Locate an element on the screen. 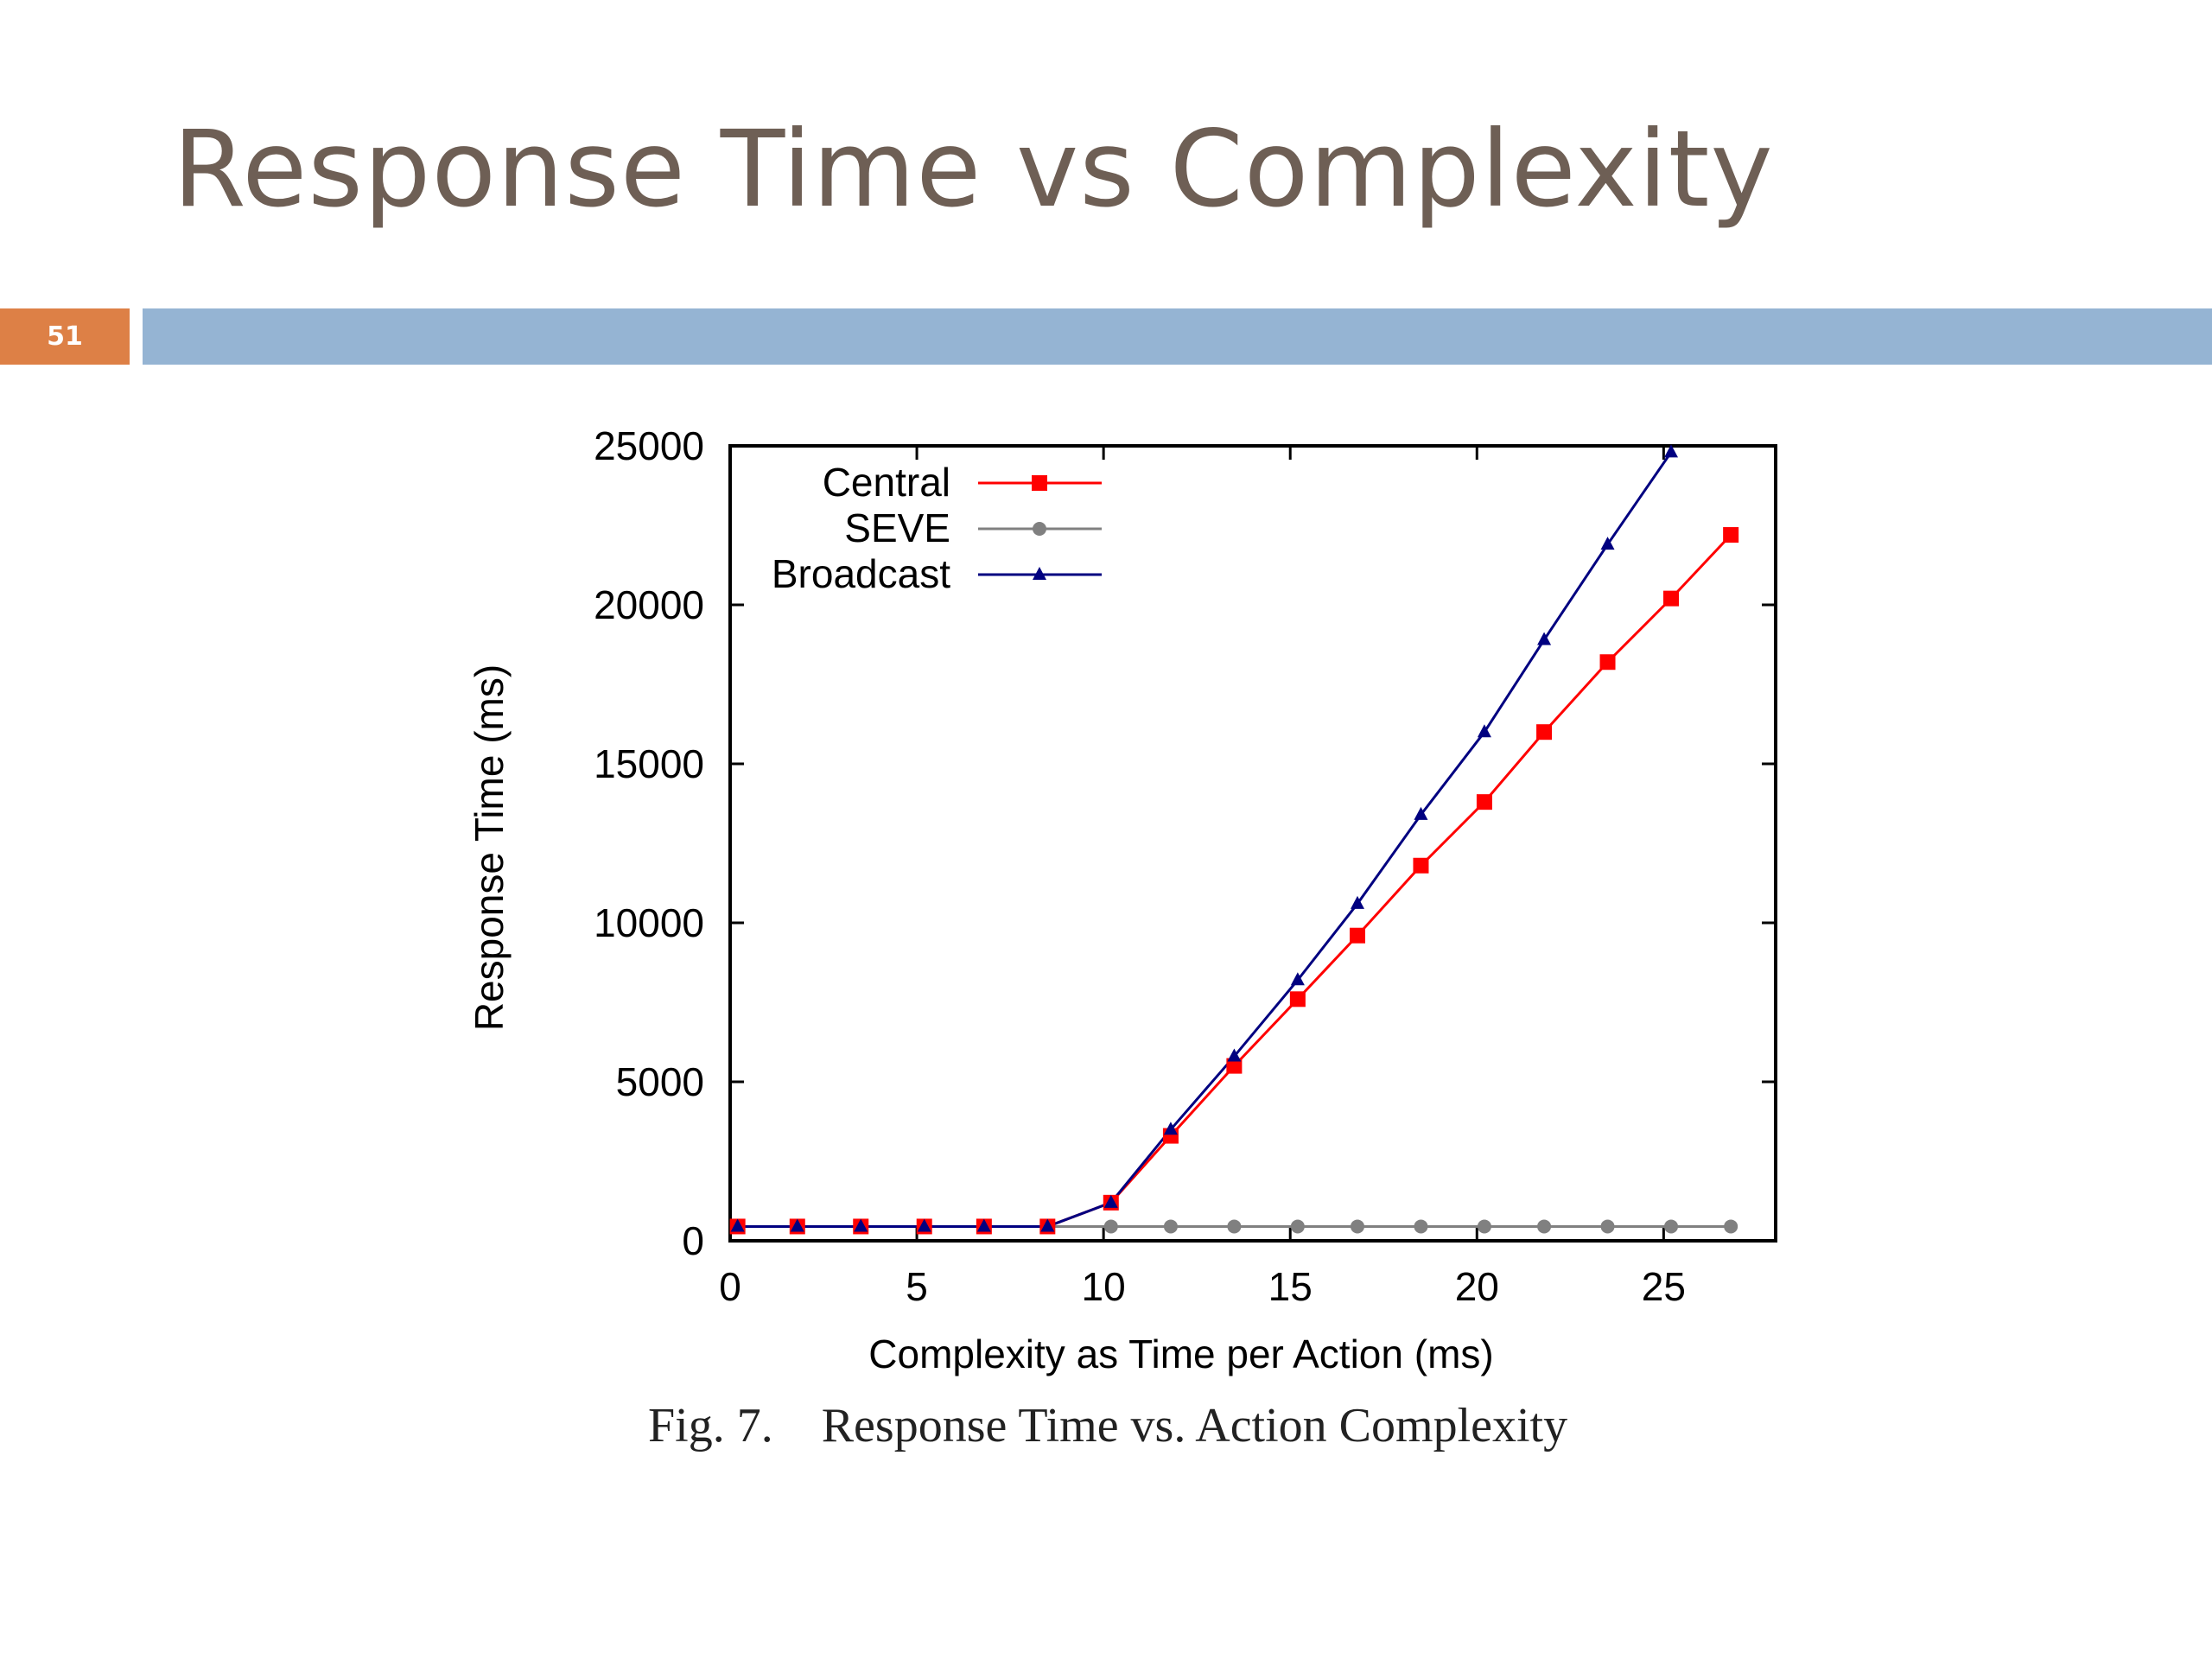 This screenshot has height=1659, width=2212. y-tick-label: 5000 is located at coordinates (660, 1081).